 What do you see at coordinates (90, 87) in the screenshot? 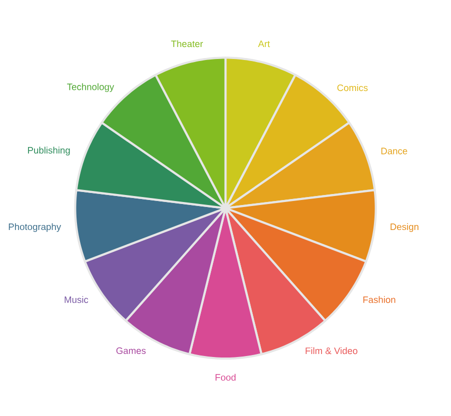
I see `slice-label: Technology` at bounding box center [90, 87].